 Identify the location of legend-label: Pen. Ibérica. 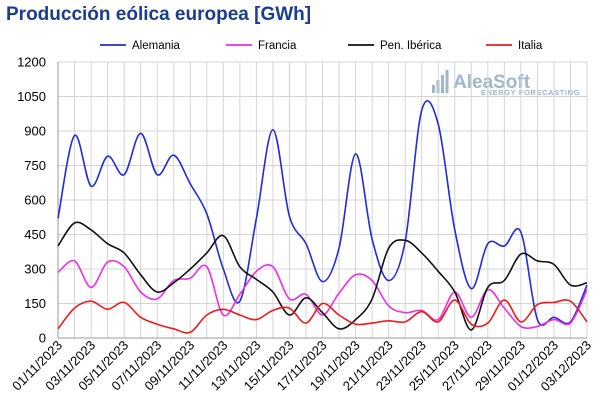
(411, 46).